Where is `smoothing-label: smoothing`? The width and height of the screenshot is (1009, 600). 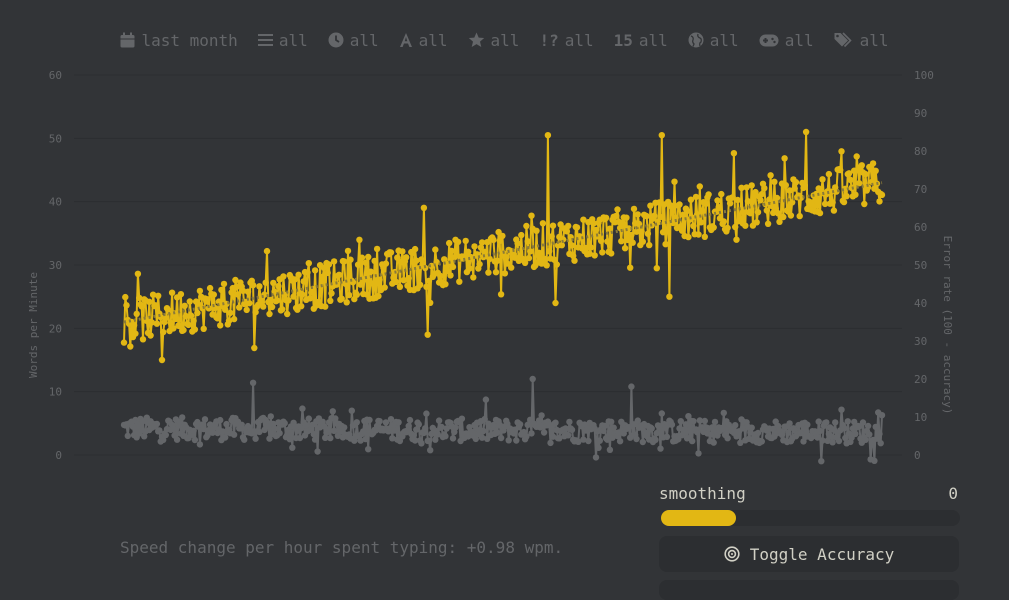
smoothing-label: smoothing is located at coordinates (702, 493).